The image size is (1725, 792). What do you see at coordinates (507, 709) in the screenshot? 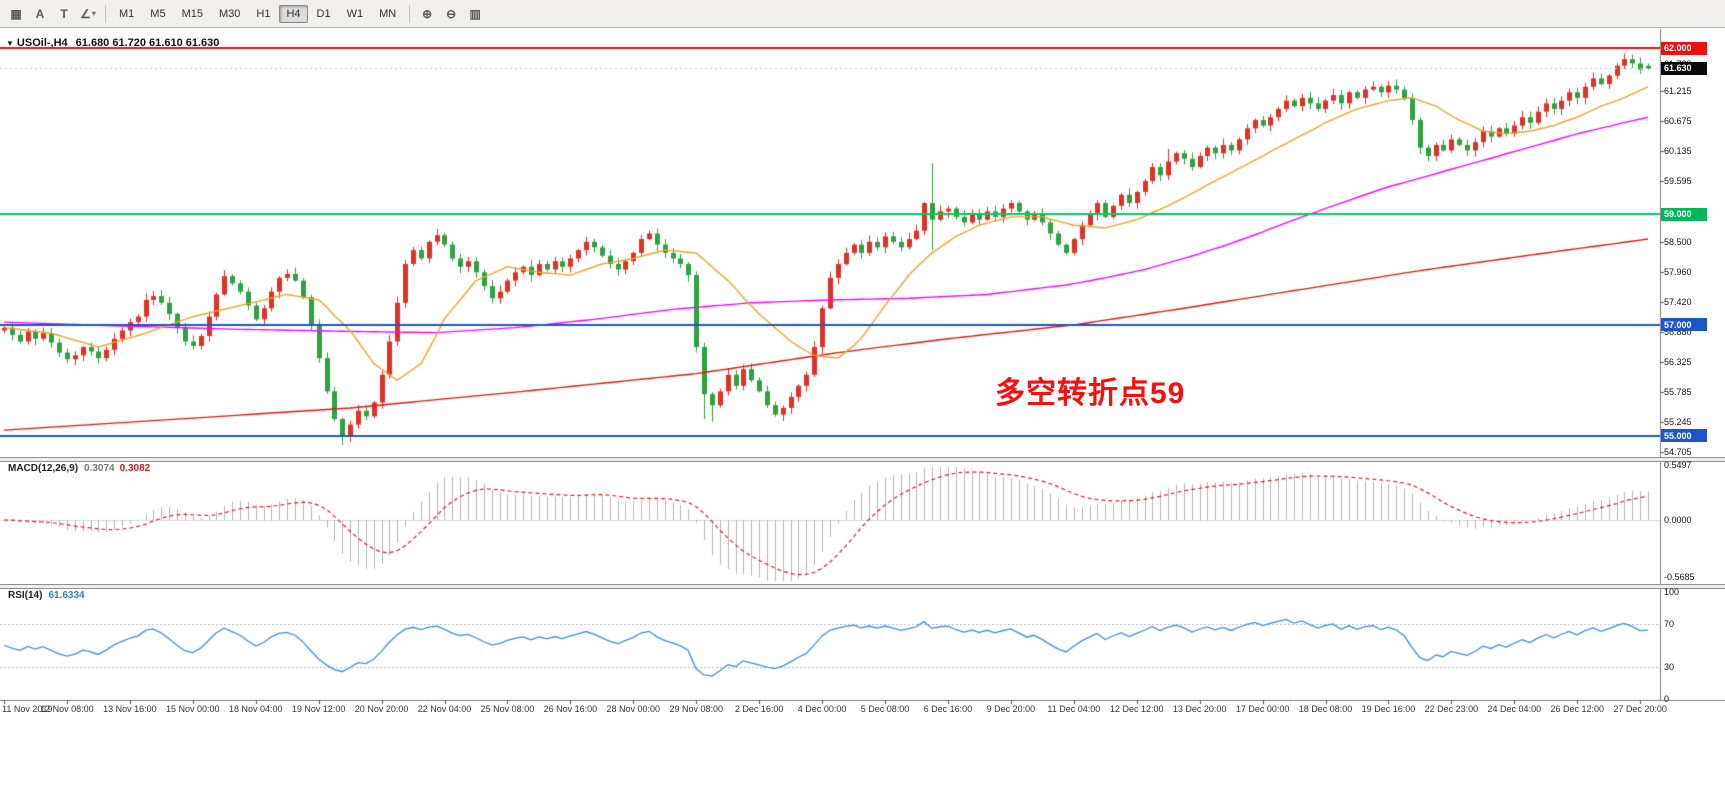
I see `time-axis-label: 25 Nov 08:00` at bounding box center [507, 709].